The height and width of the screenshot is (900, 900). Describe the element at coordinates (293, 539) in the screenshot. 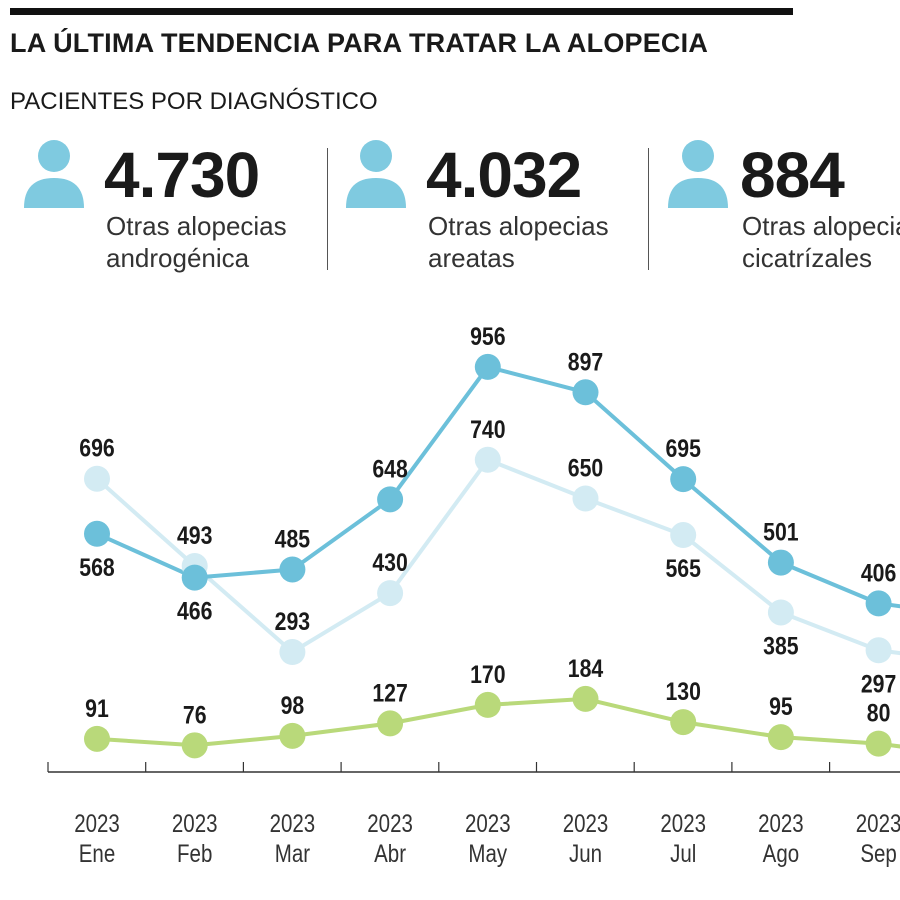

I see `data-label-androgenica: 485` at that location.